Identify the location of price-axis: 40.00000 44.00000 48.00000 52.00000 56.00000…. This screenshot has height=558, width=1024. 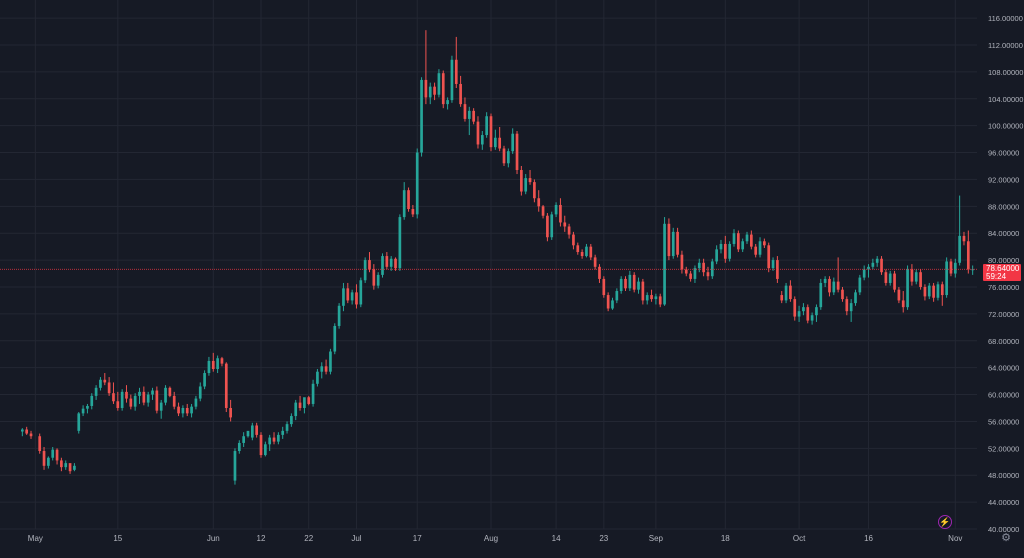
(1005, 274).